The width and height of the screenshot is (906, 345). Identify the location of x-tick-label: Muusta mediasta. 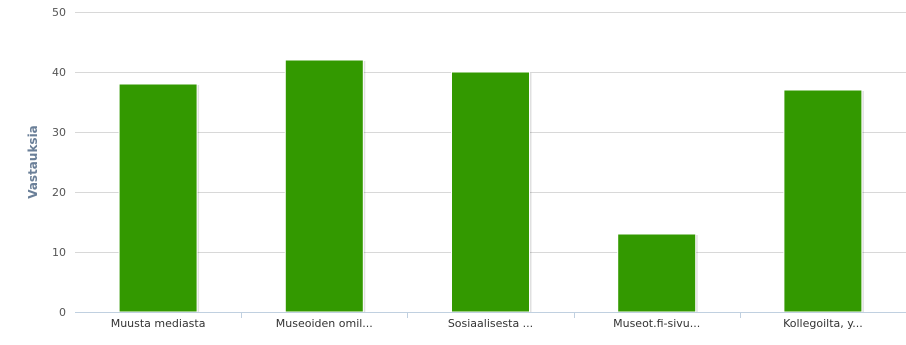
(158, 323).